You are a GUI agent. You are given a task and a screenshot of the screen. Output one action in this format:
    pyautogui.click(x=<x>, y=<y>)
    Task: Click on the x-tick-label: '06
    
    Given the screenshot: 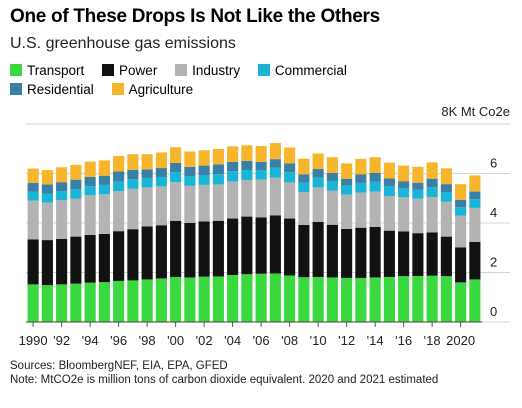 What is the action you would take?
    pyautogui.click(x=261, y=340)
    